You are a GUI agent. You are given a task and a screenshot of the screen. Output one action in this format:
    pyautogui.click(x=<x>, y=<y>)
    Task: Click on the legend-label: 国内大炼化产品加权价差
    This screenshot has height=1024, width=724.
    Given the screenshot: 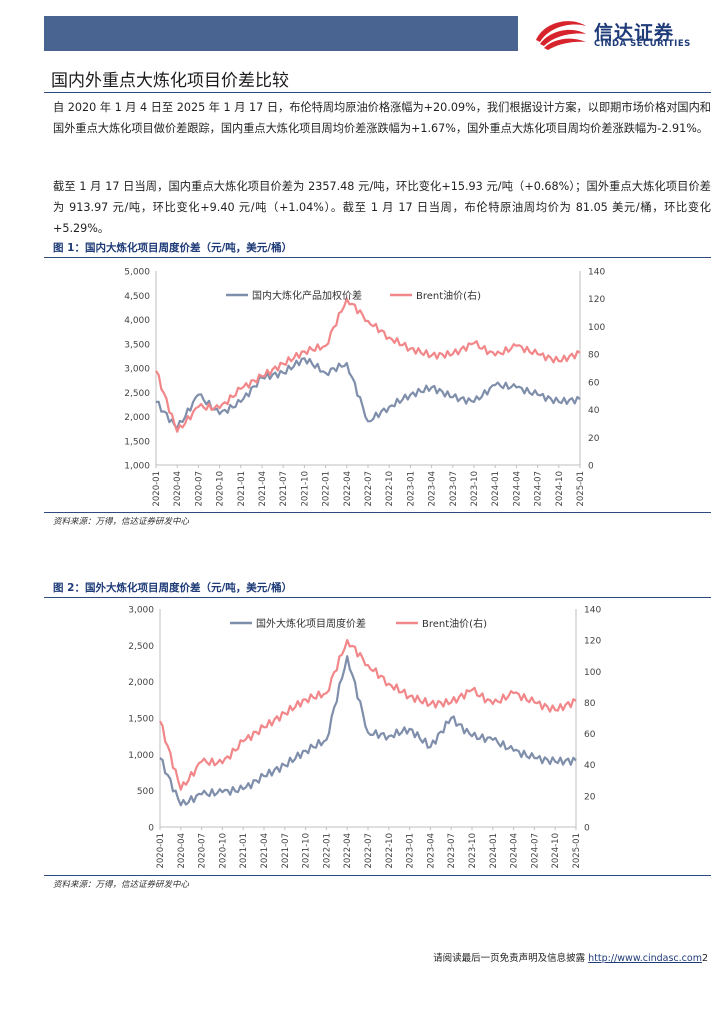 What is the action you would take?
    pyautogui.click(x=307, y=295)
    